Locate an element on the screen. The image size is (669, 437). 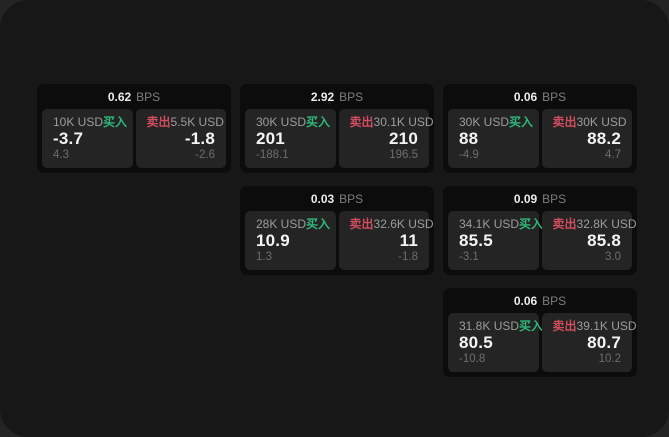
sell-price: 88.2 is located at coordinates (604, 138).